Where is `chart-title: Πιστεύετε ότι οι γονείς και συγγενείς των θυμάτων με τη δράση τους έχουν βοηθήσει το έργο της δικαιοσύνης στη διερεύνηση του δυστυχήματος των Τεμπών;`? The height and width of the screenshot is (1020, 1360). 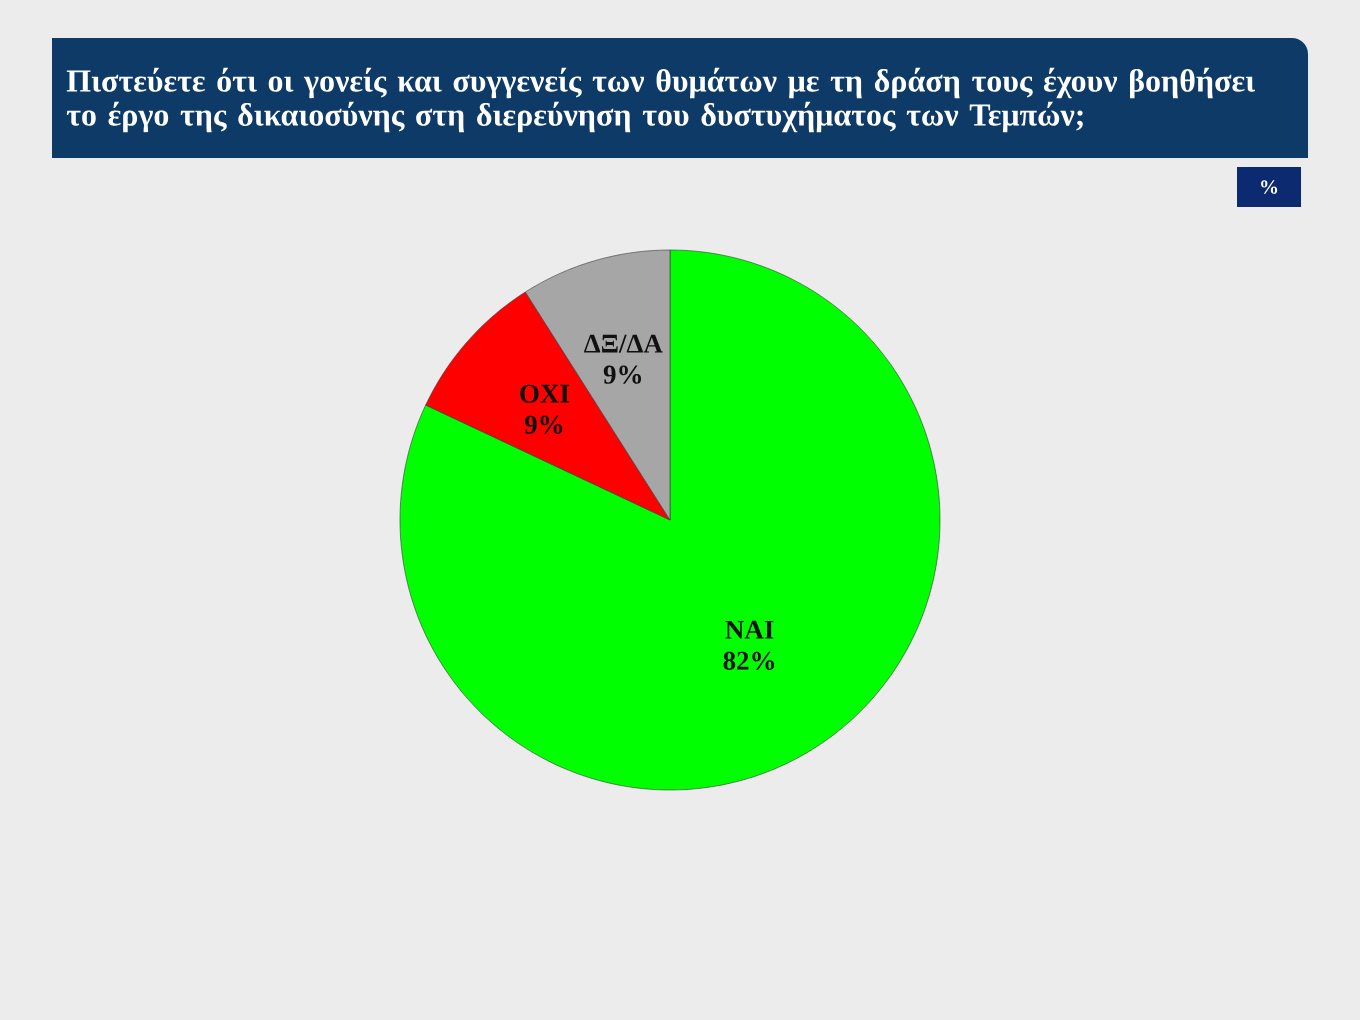 chart-title: Πιστεύετε ότι οι γονείς και συγγενείς των θυμάτων με τη δράση τους έχουν βοηθήσει το έργο της δικαιοσύνης στη διερεύνηση του δυστυχήματος των Τεμπών; is located at coordinates (660, 100).